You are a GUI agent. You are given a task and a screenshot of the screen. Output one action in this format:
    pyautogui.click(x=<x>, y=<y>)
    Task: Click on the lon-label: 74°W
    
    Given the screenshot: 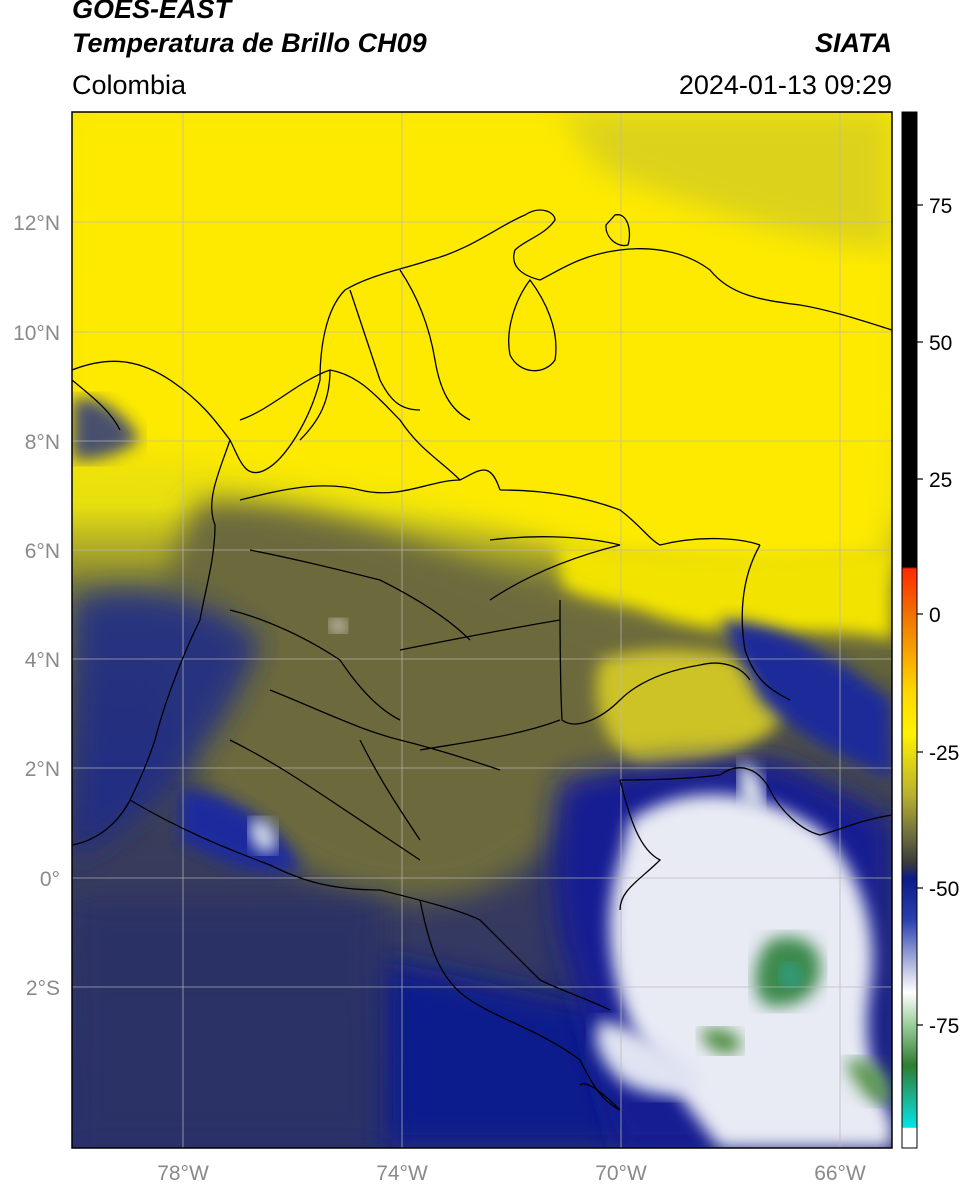 What is the action you would take?
    pyautogui.click(x=402, y=1173)
    